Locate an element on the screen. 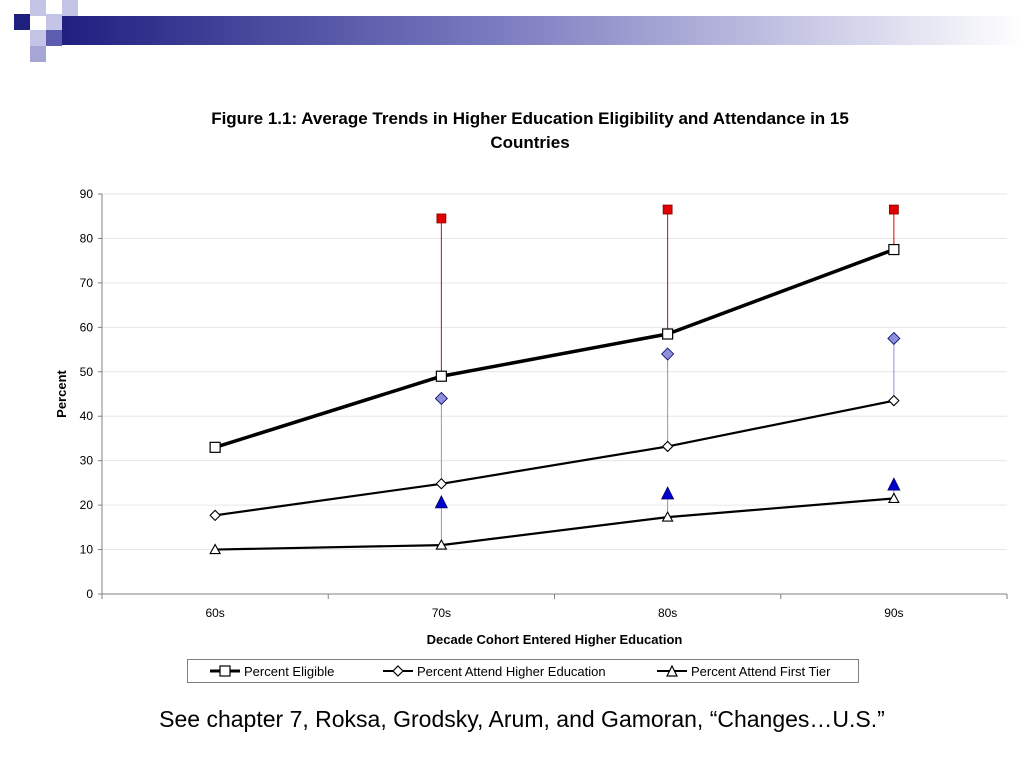  legend-item-eligible: Percent Eligible is located at coordinates (272, 671).